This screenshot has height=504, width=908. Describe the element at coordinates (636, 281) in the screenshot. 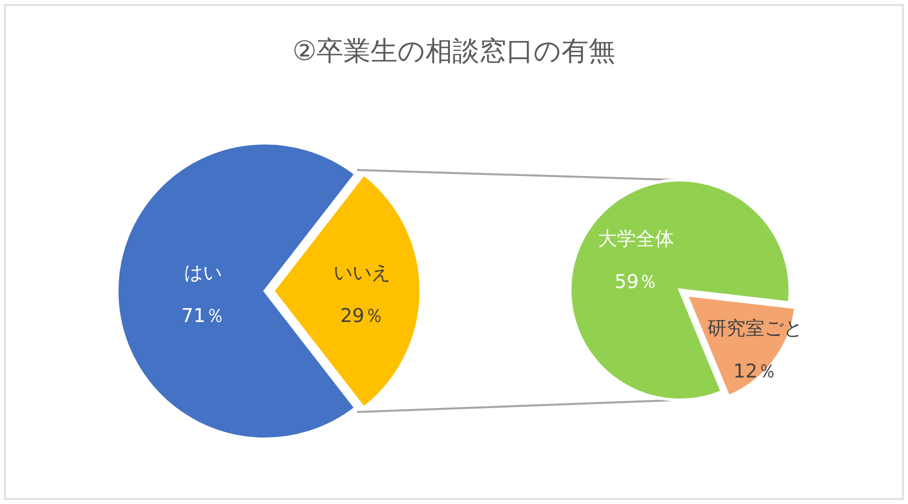

I see `data-label: 59％` at that location.